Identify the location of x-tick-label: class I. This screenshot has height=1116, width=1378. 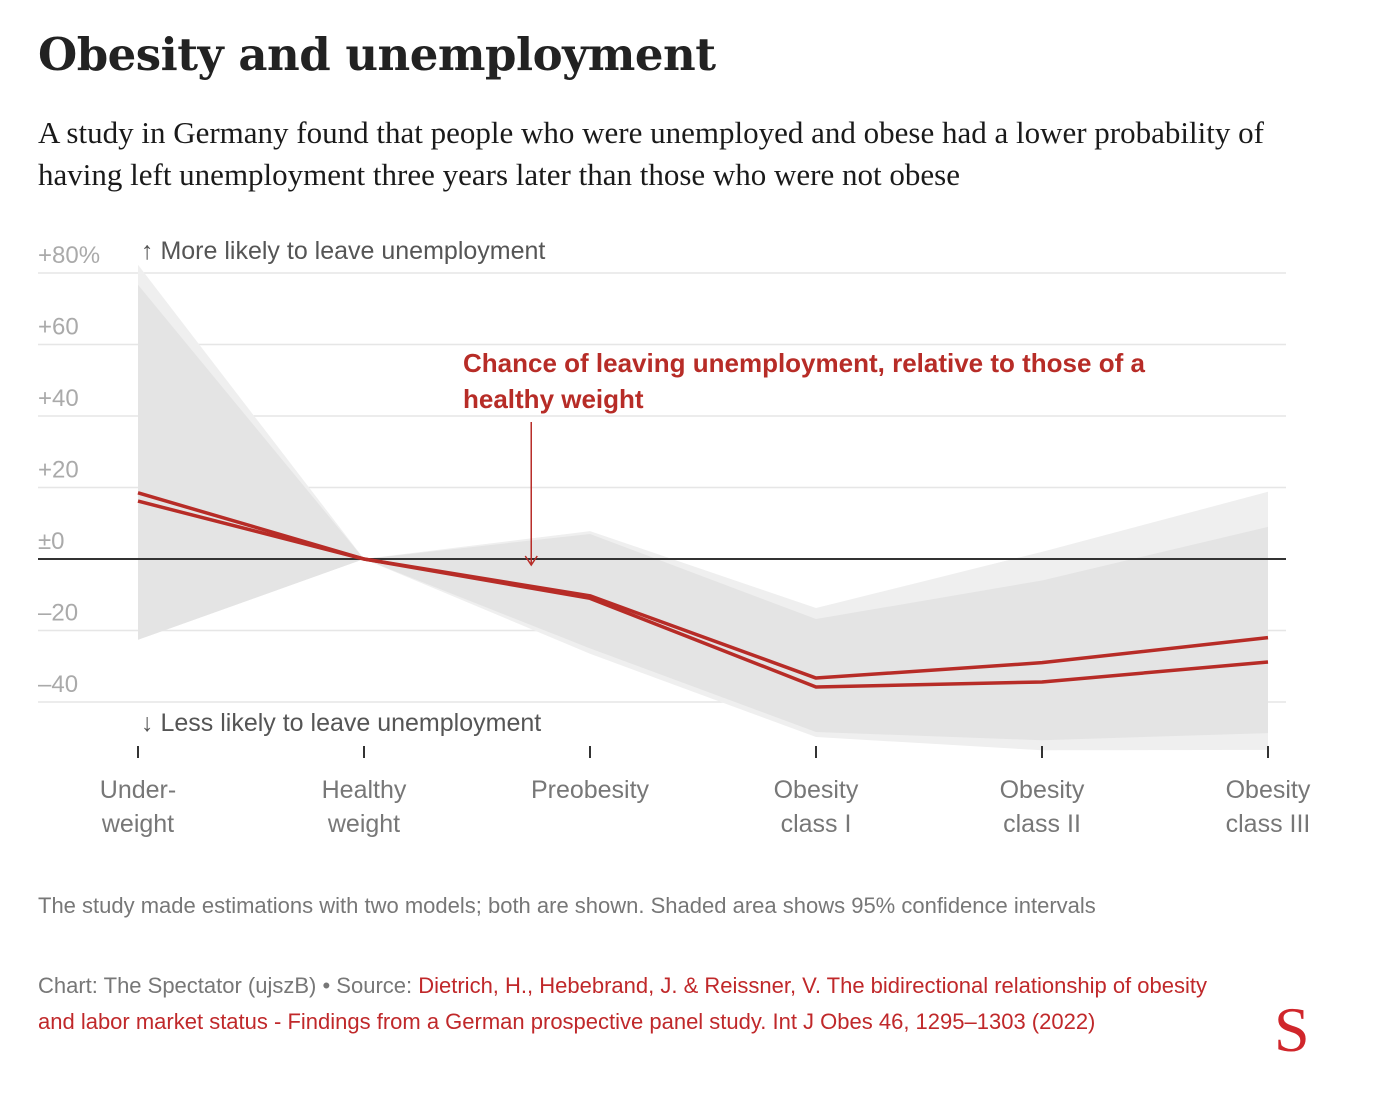
(816, 824).